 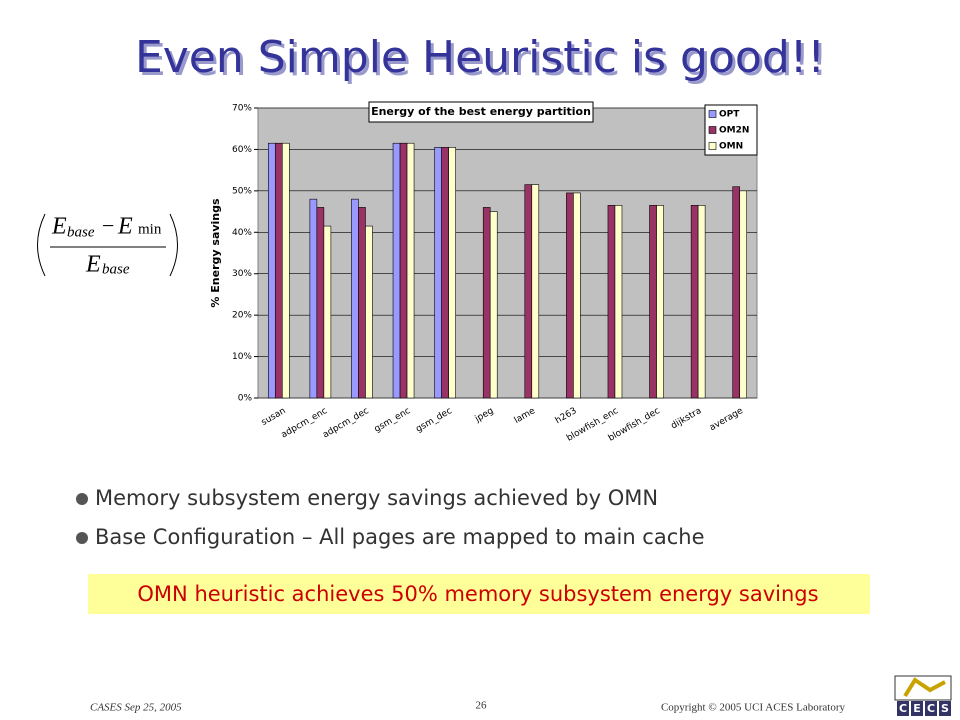 I want to click on x-tick-label: average, so click(x=726, y=419).